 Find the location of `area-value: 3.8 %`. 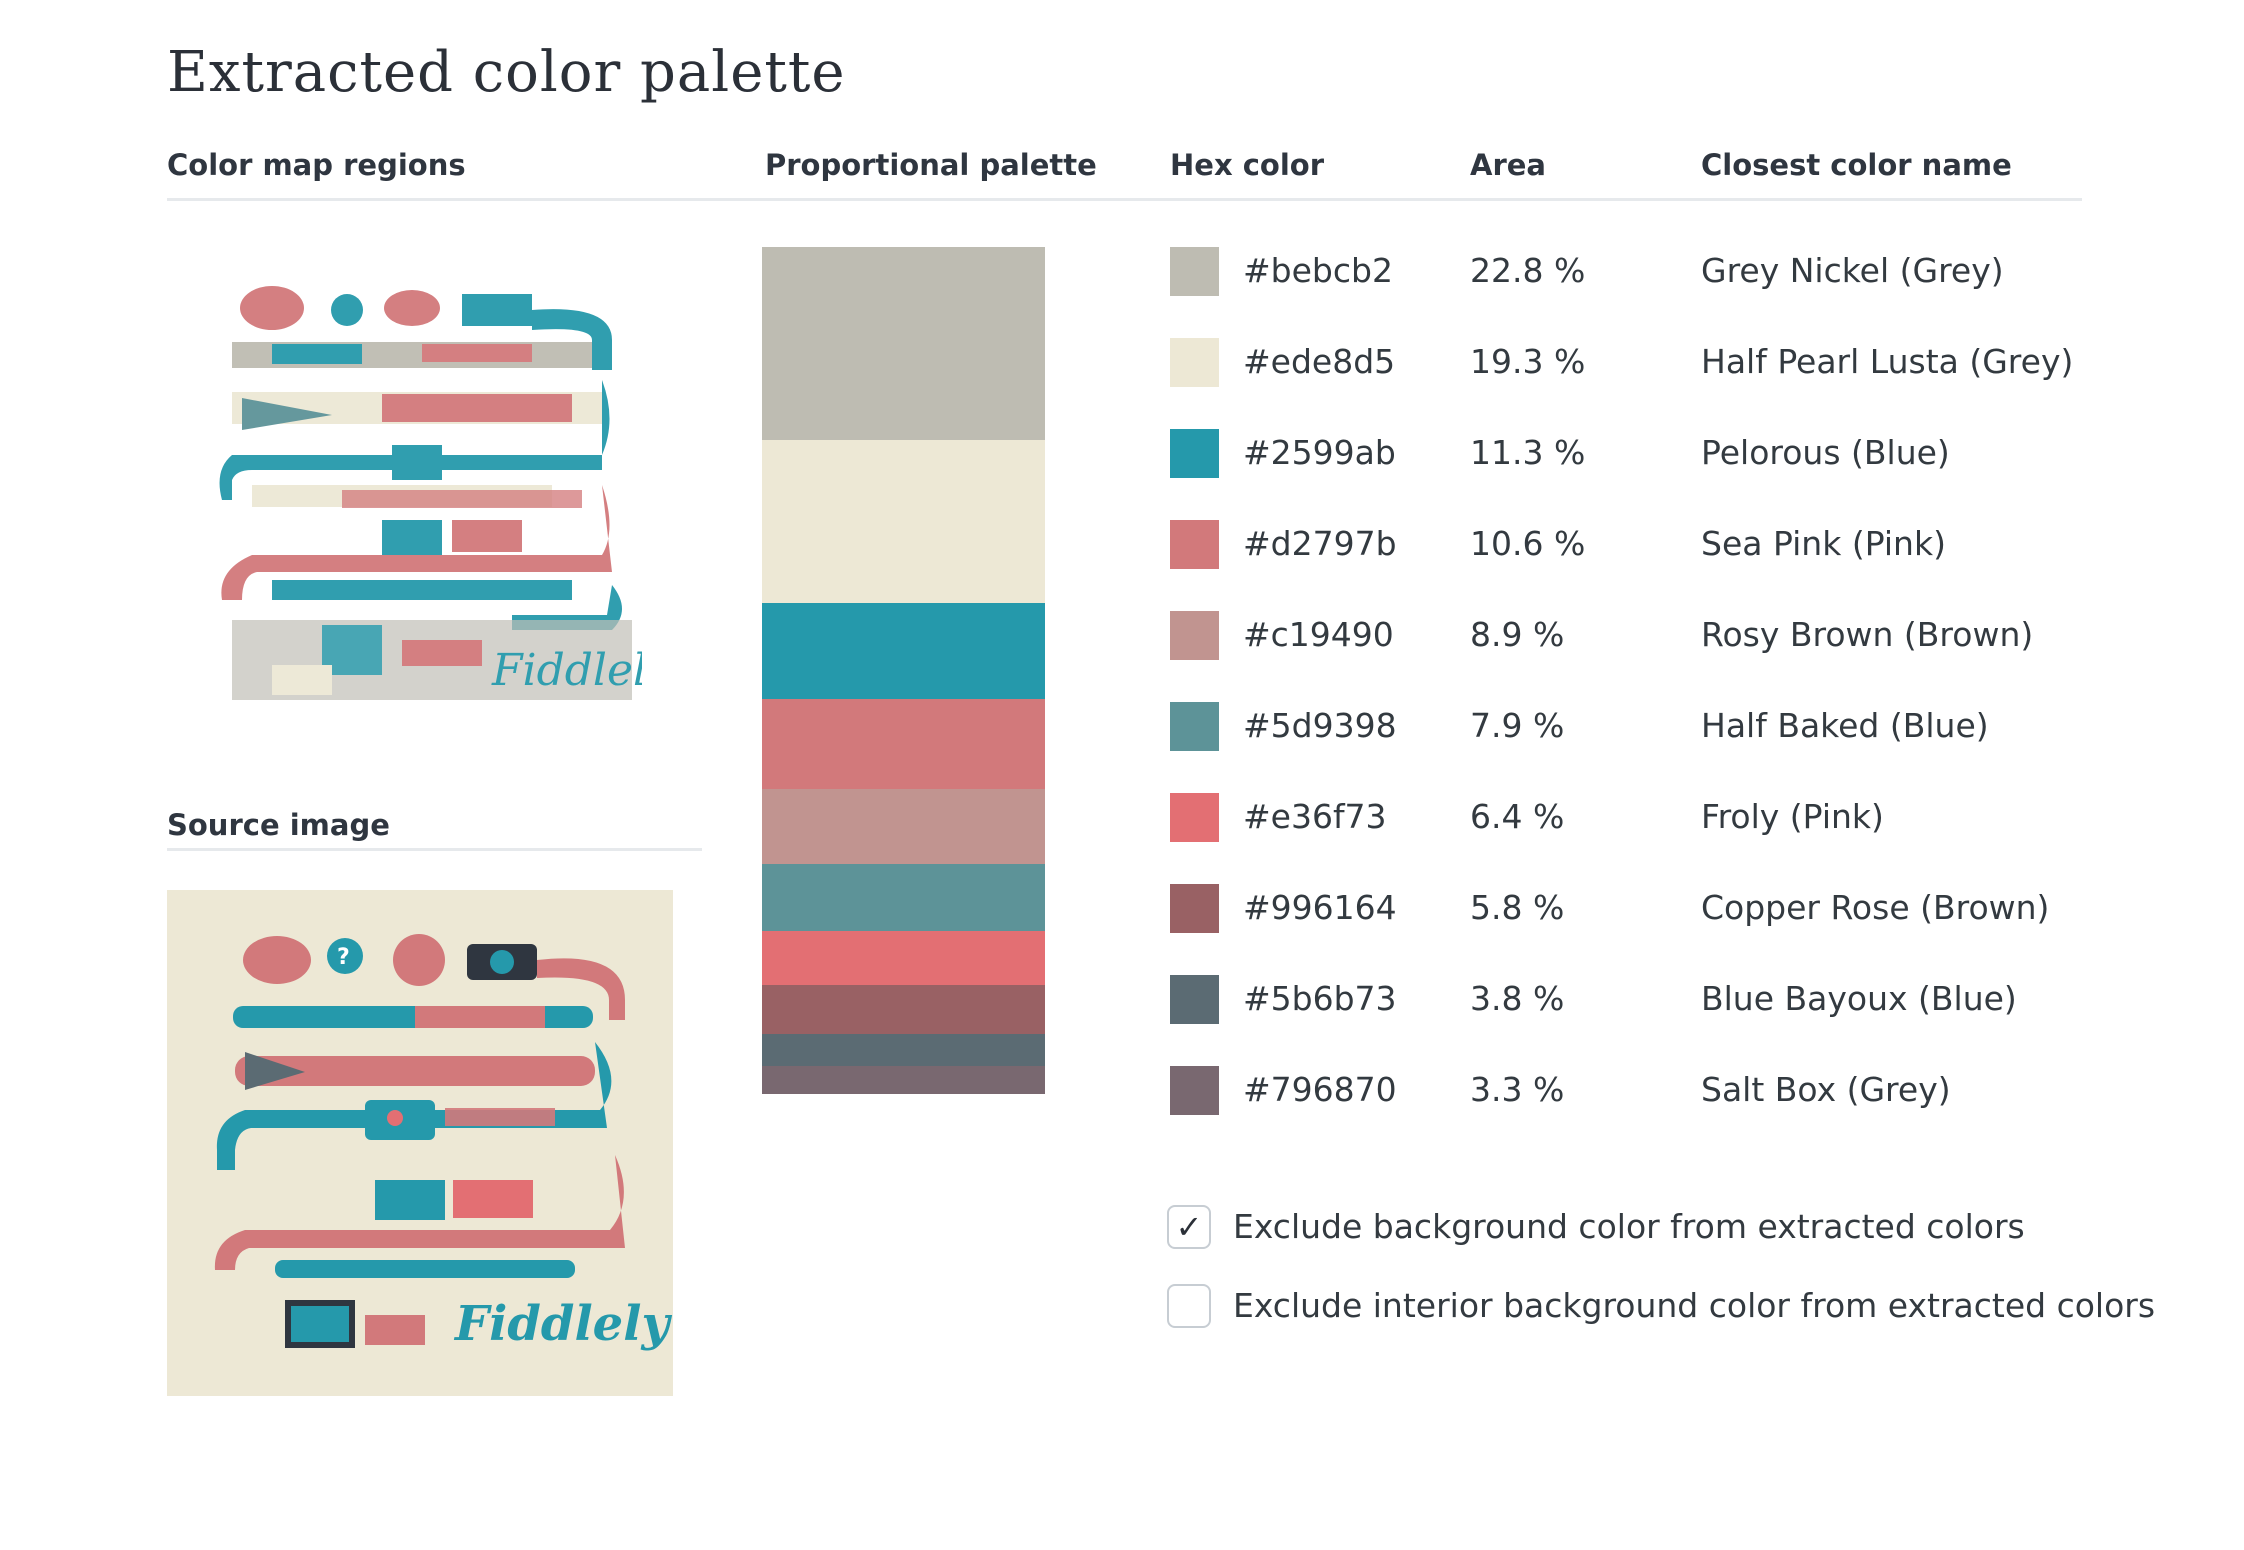

area-value: 3.8 % is located at coordinates (1517, 998).